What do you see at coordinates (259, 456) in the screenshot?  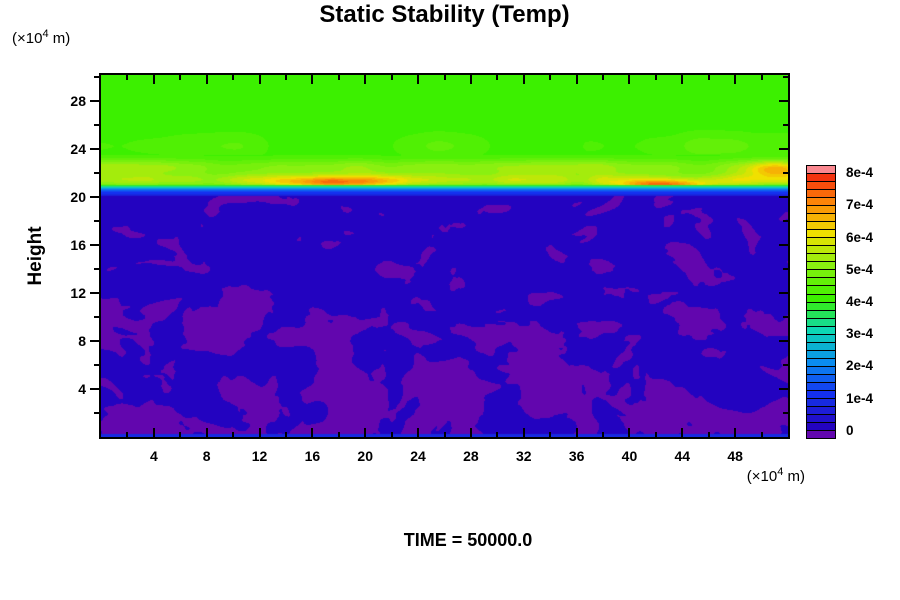 I see `x-tick-label: 12` at bounding box center [259, 456].